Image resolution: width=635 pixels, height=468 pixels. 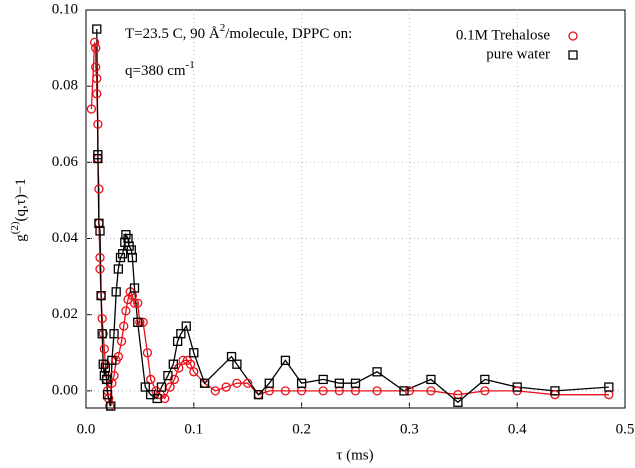 I want to click on x-tick-label: 0.3, so click(x=409, y=429).